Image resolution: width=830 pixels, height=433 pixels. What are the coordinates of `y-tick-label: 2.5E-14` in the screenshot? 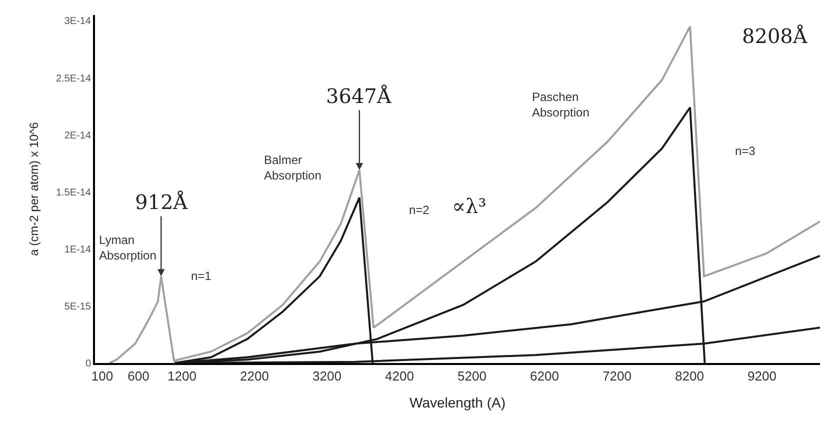 It's located at (74, 78).